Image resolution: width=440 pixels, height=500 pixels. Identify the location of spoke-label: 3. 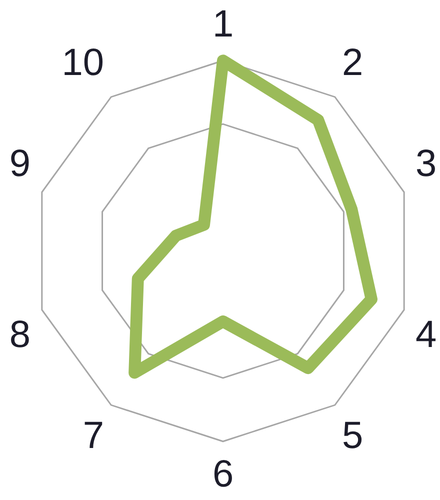
(426, 164).